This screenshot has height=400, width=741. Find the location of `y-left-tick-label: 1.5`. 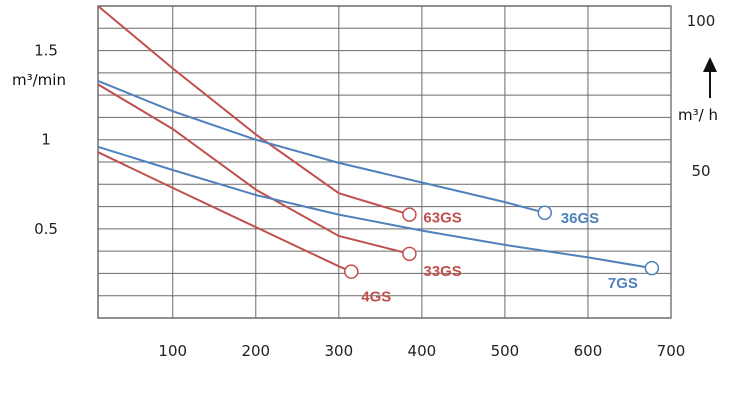

y-left-tick-label: 1.5 is located at coordinates (46, 51).